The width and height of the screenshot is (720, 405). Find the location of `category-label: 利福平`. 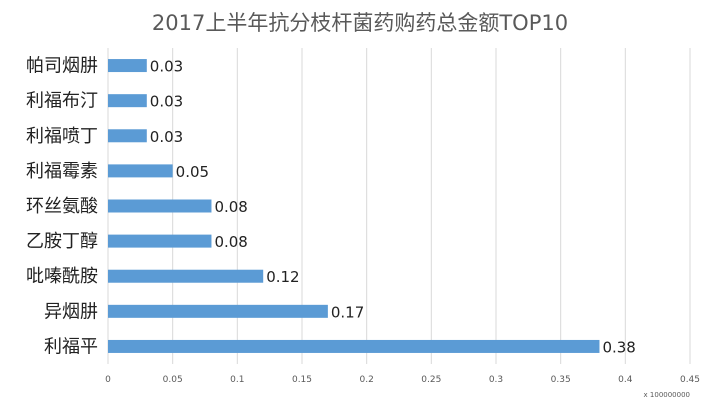

category-label: 利福平 is located at coordinates (71, 346).